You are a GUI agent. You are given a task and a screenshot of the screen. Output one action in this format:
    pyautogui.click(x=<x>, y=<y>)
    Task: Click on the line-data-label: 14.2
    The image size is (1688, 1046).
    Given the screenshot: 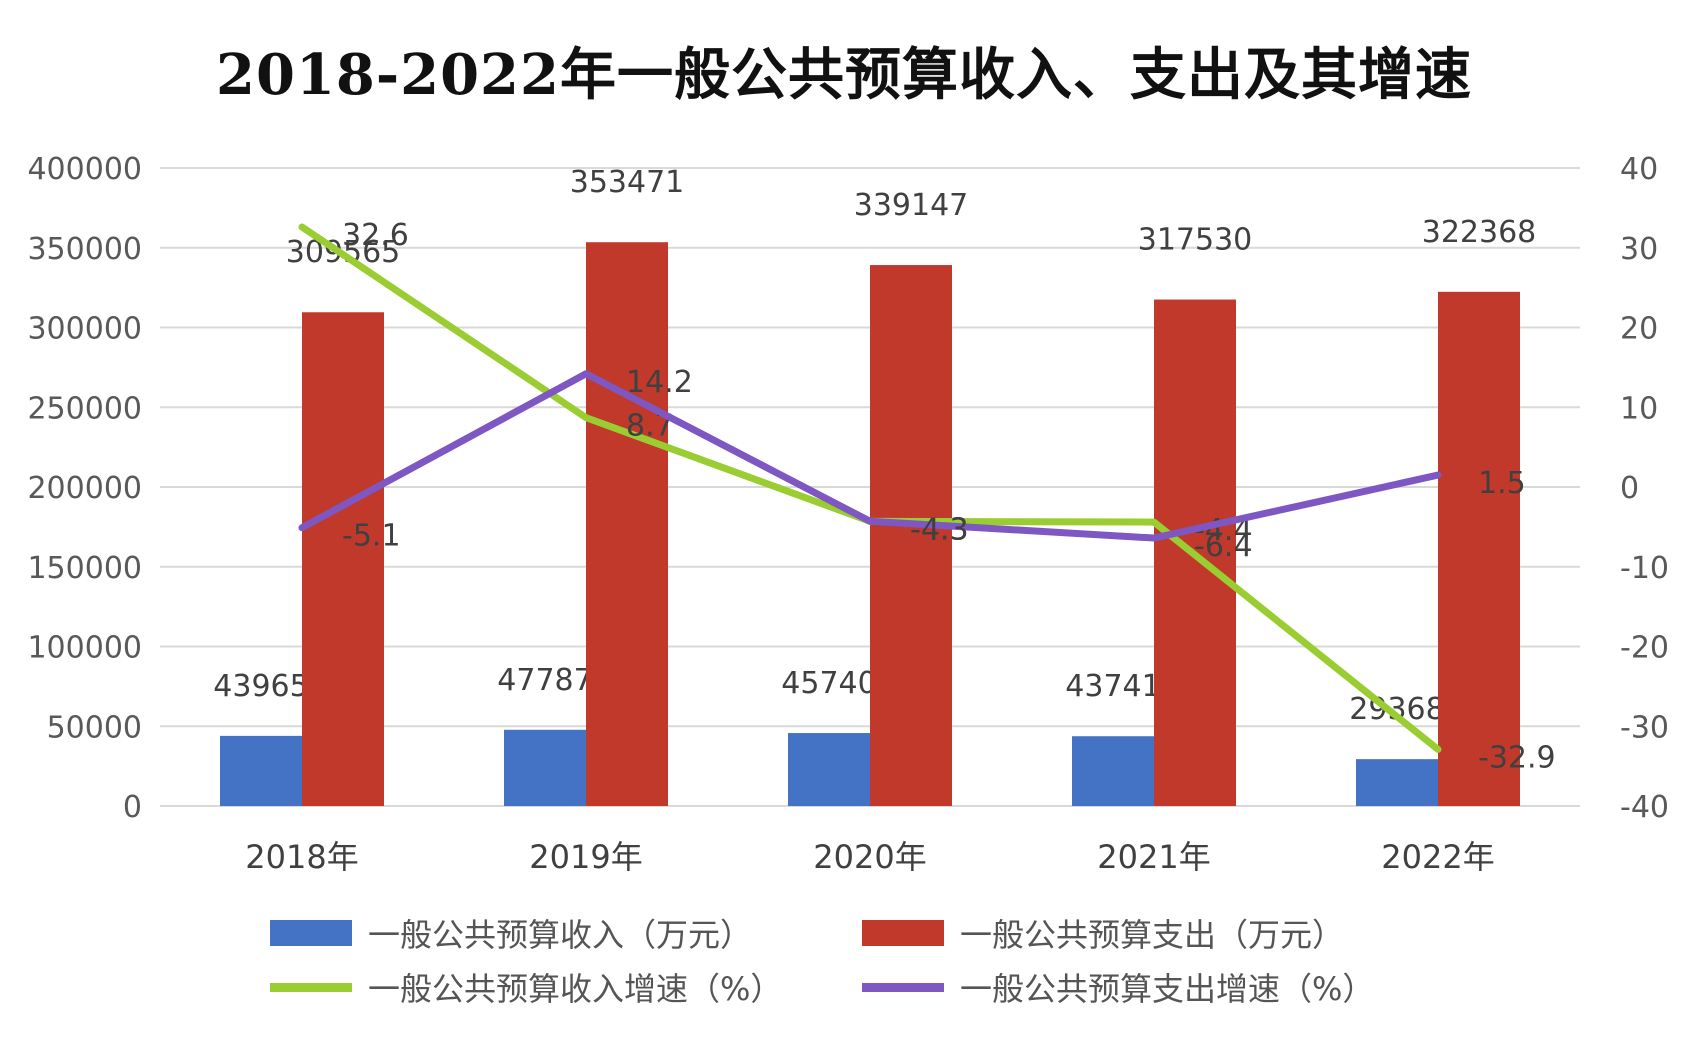 What is the action you would take?
    pyautogui.click(x=659, y=382)
    